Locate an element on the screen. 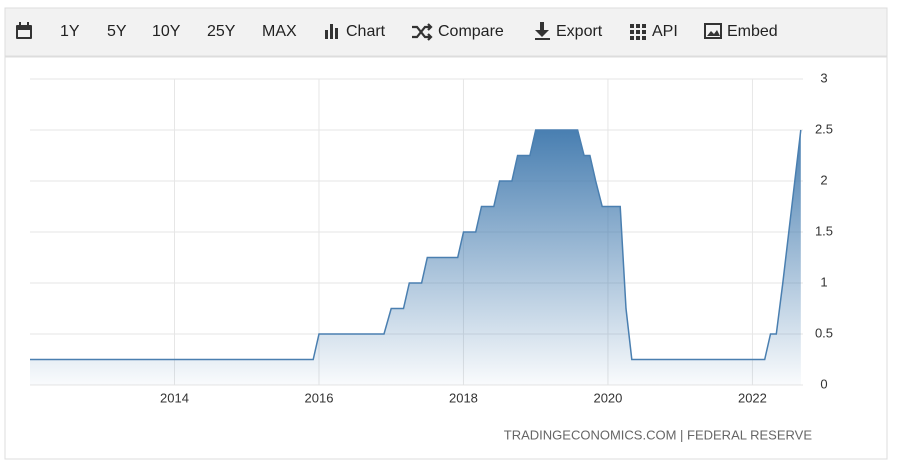  x-tick-label: 2020 is located at coordinates (607, 397).